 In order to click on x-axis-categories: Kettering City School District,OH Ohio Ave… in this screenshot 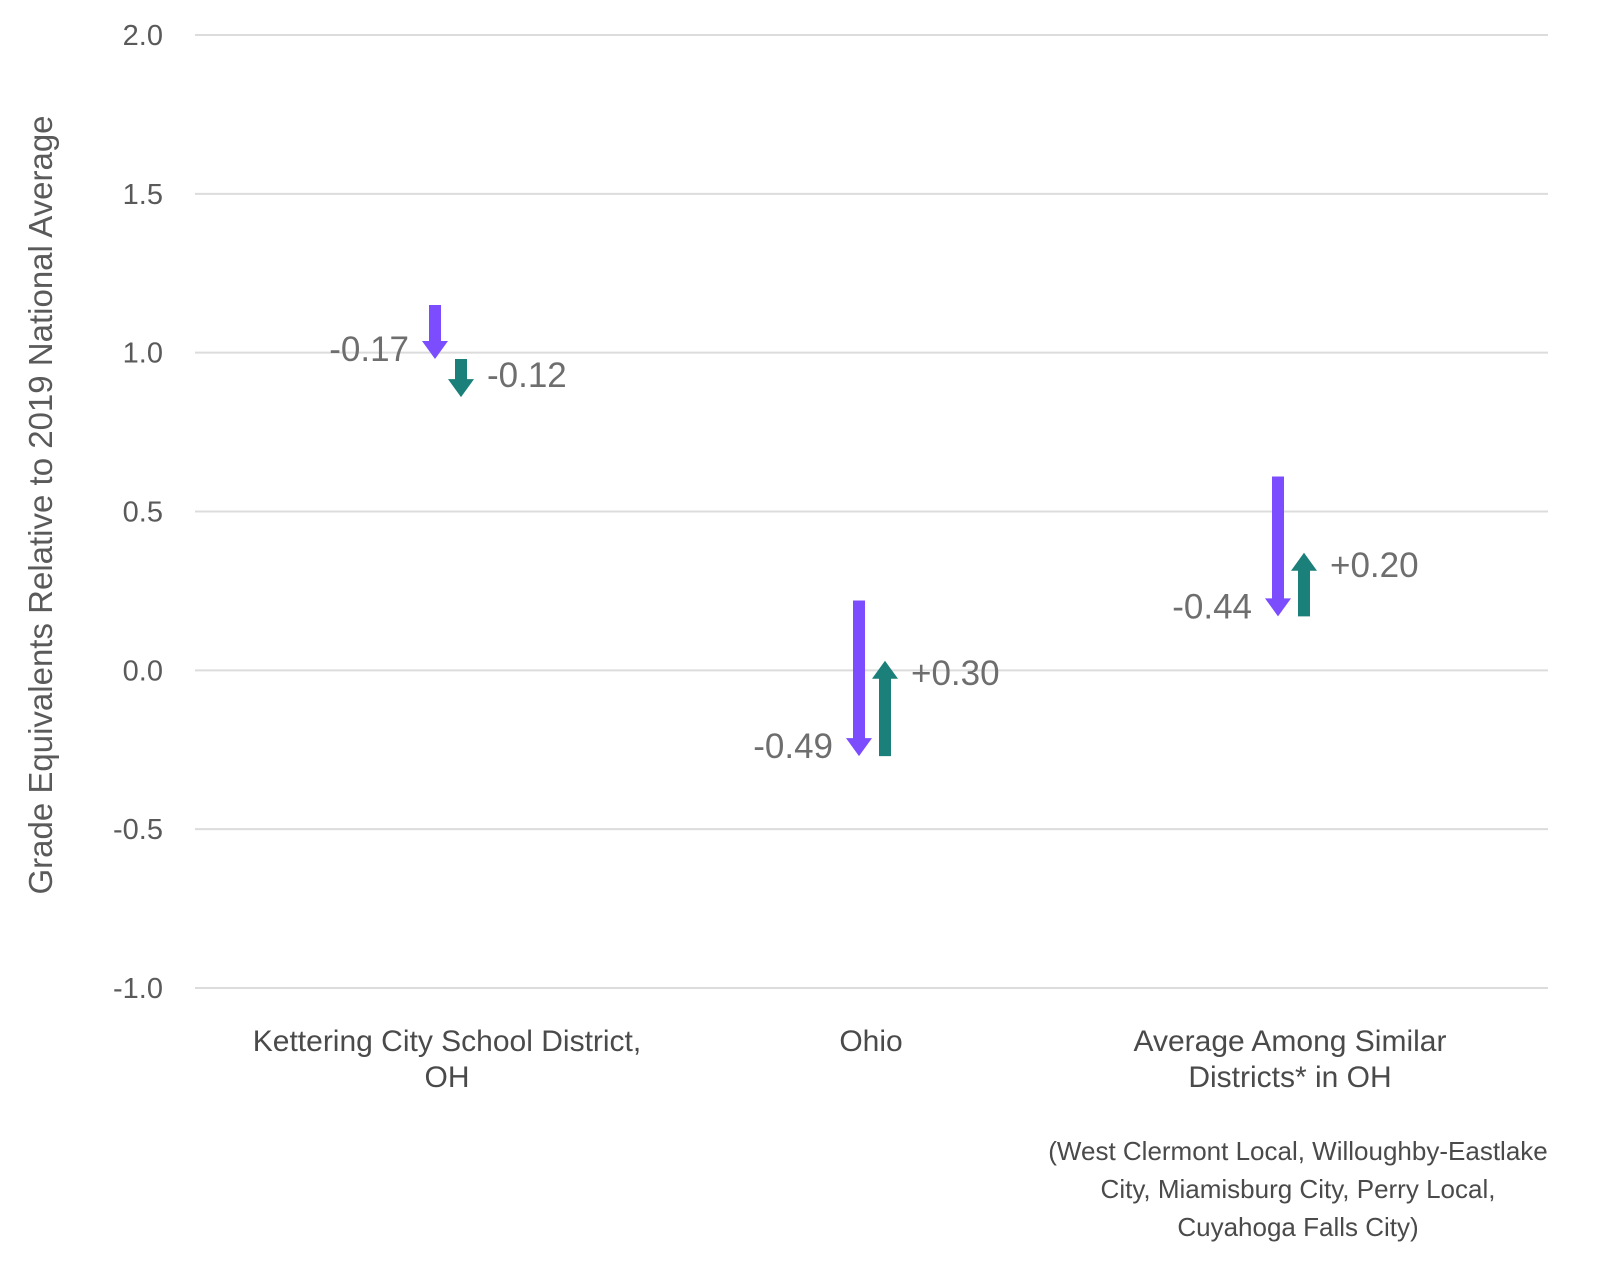, I will do `click(850, 1059)`.